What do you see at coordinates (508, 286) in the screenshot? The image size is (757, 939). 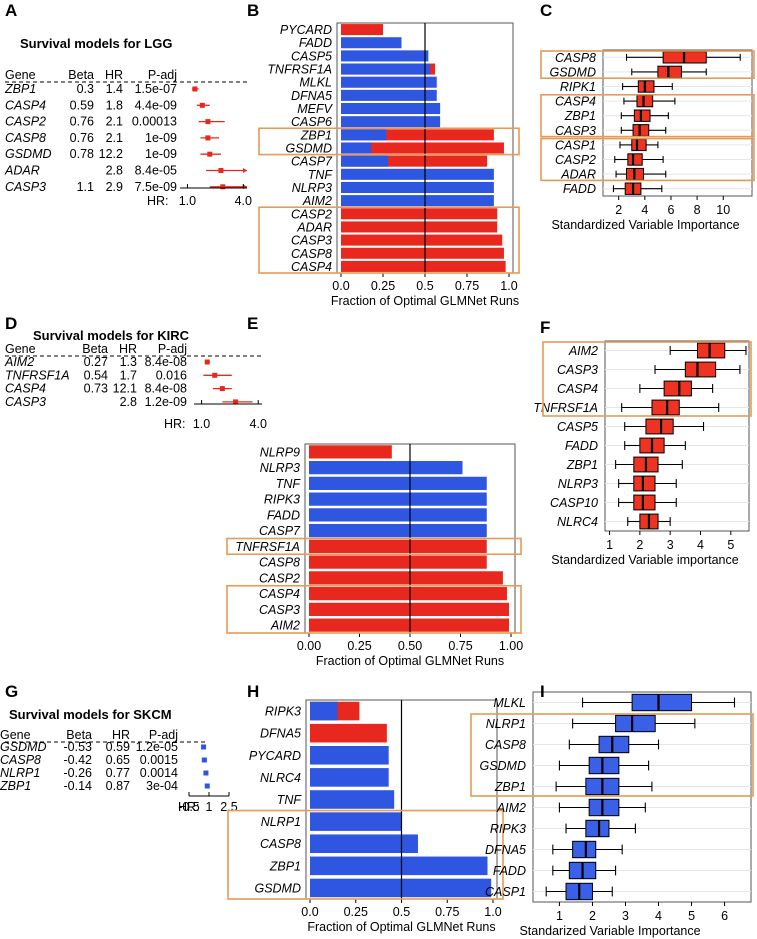 I see `x-tick-label: 1.0` at bounding box center [508, 286].